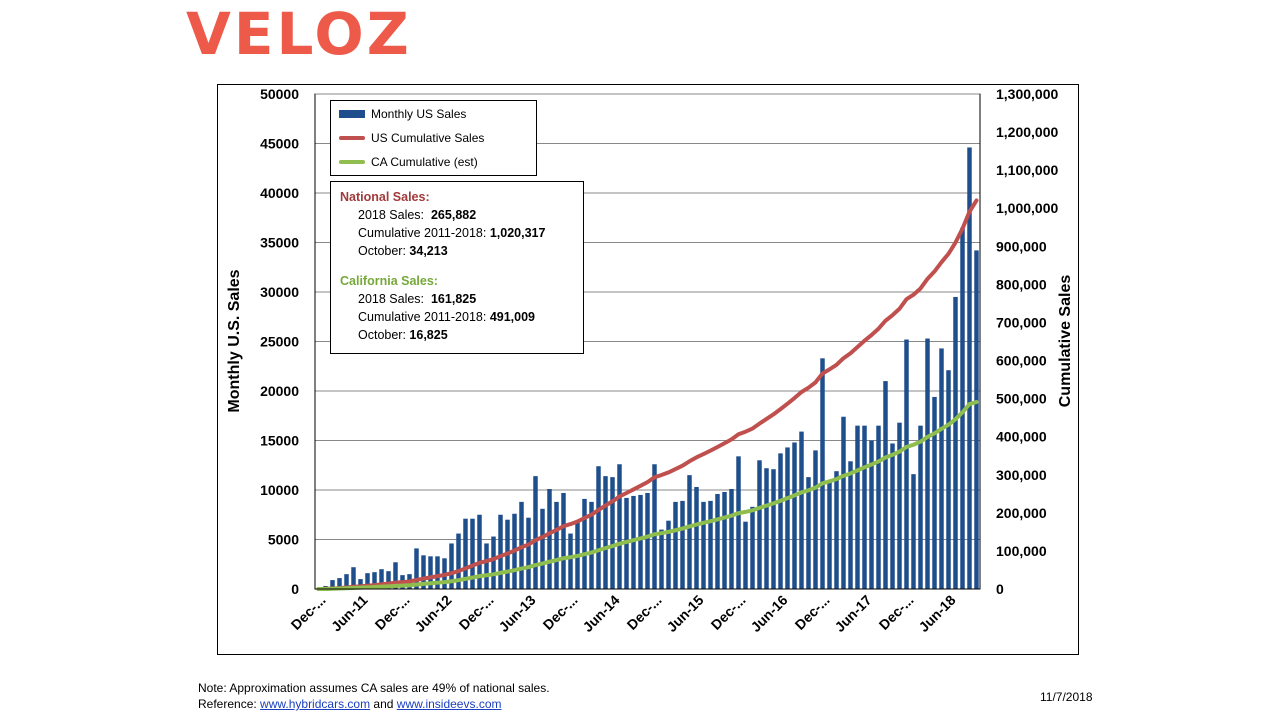  What do you see at coordinates (283, 540) in the screenshot?
I see `y-tick-label: 5000` at bounding box center [283, 540].